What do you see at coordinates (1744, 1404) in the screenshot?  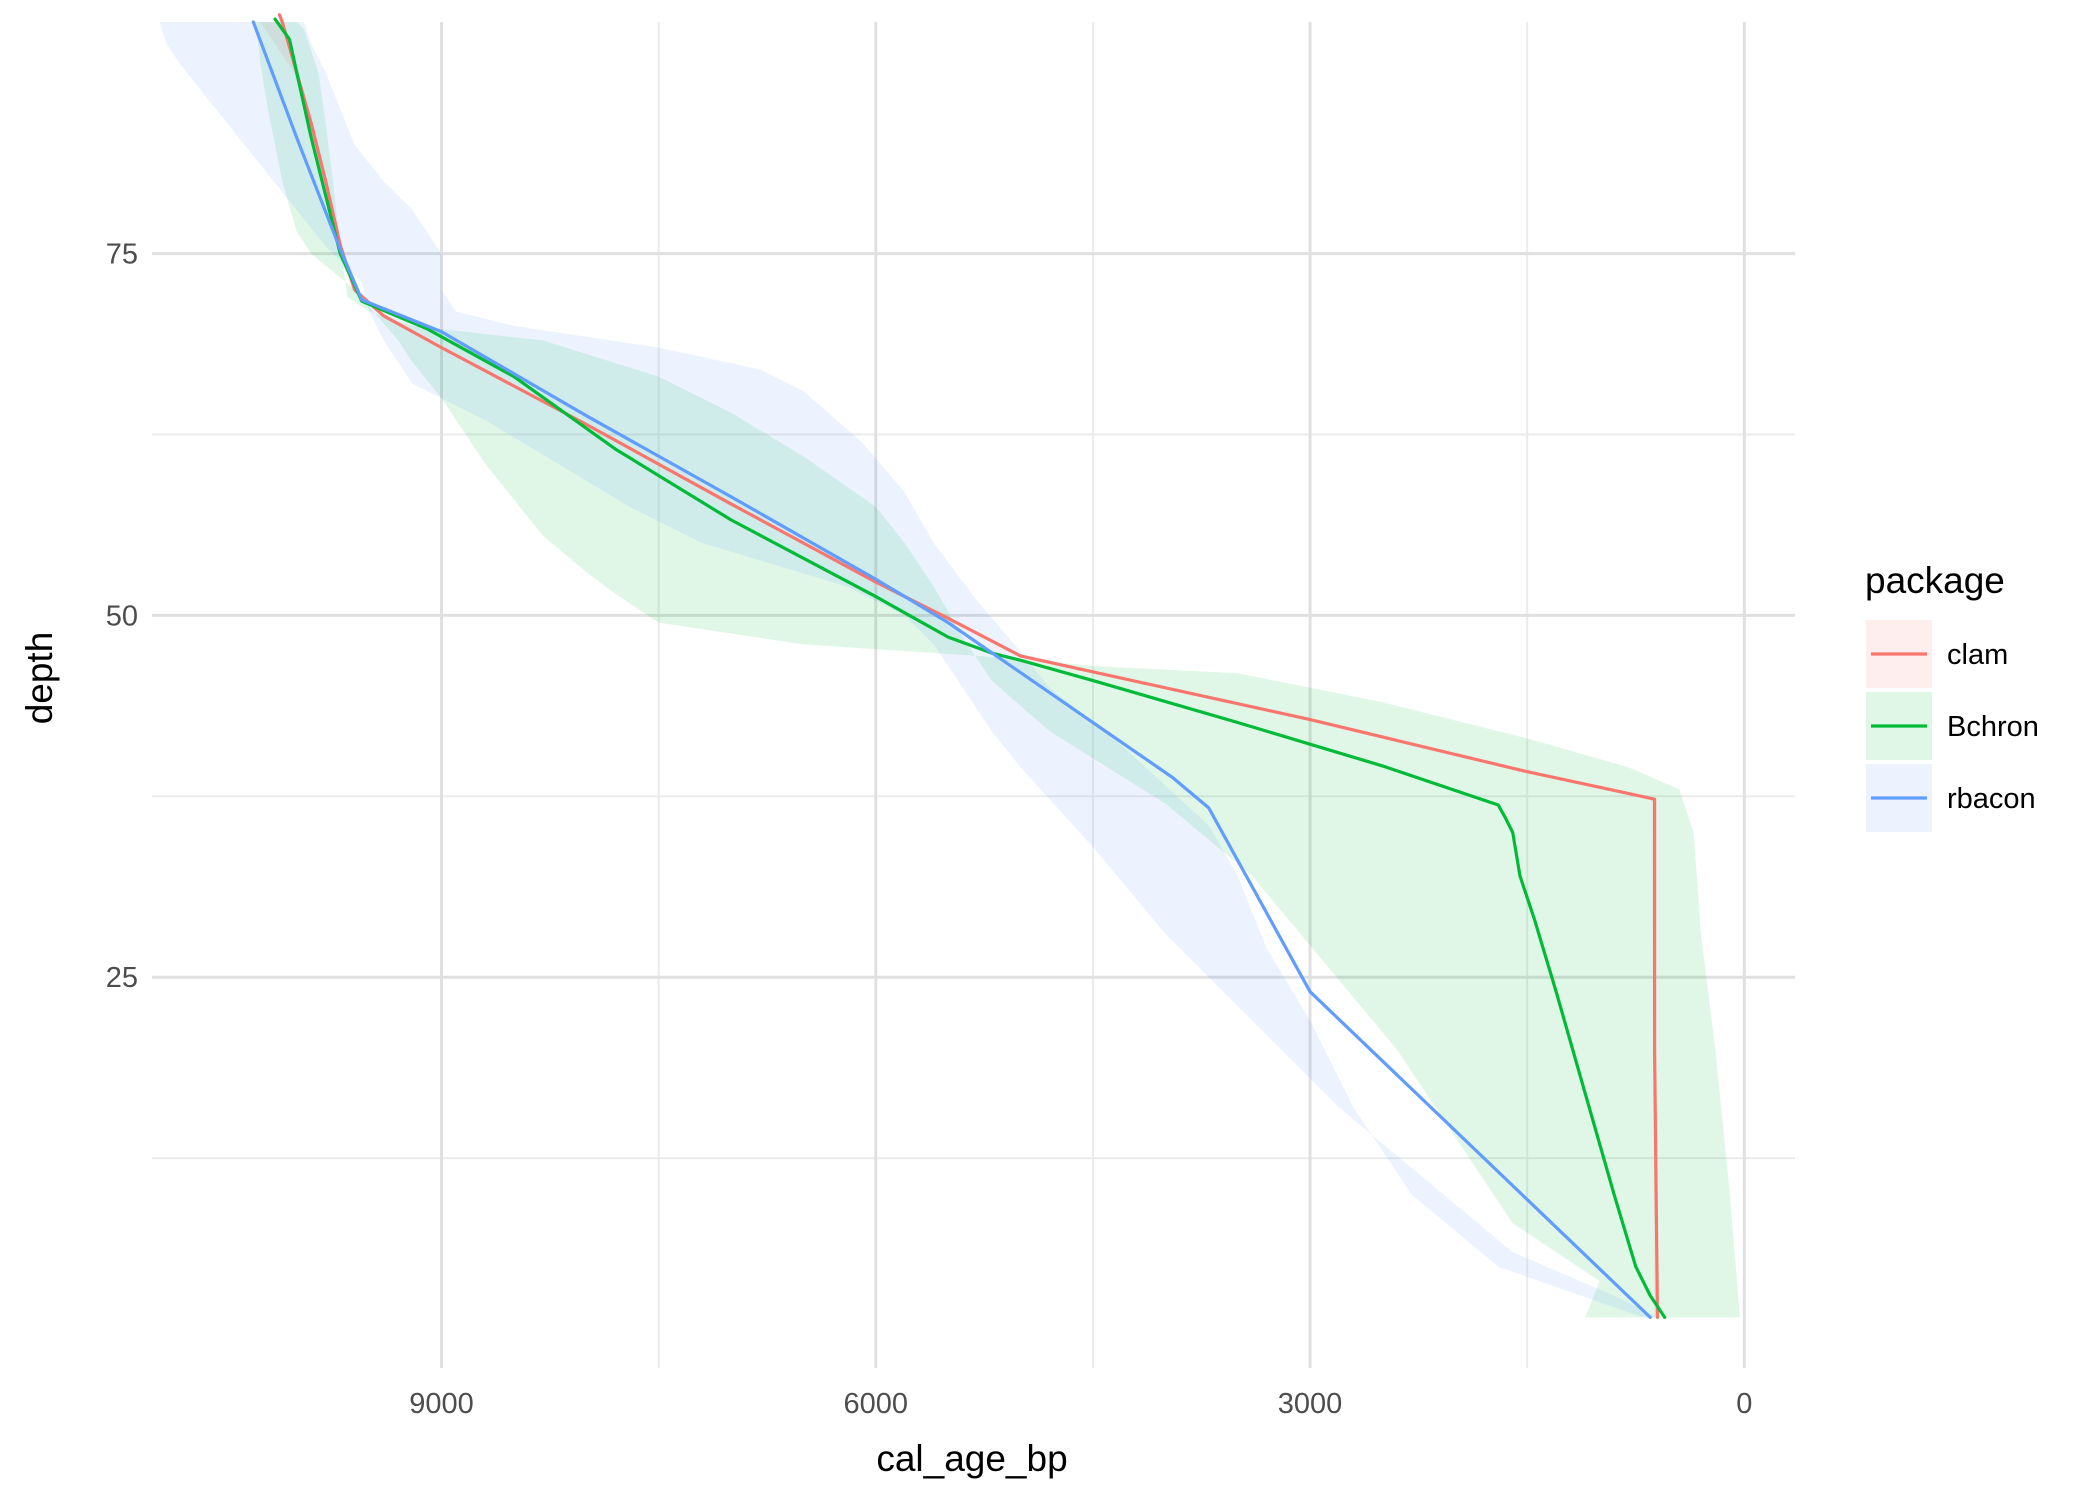 I see `x-tick-label: 0` at bounding box center [1744, 1404].